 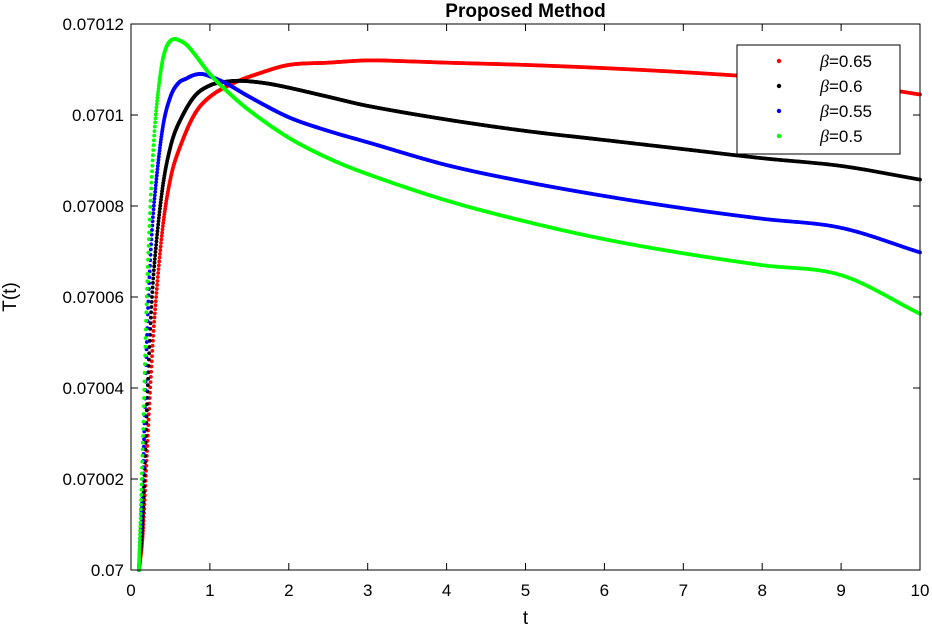 What do you see at coordinates (818, 99) in the screenshot?
I see `legend-box` at bounding box center [818, 99].